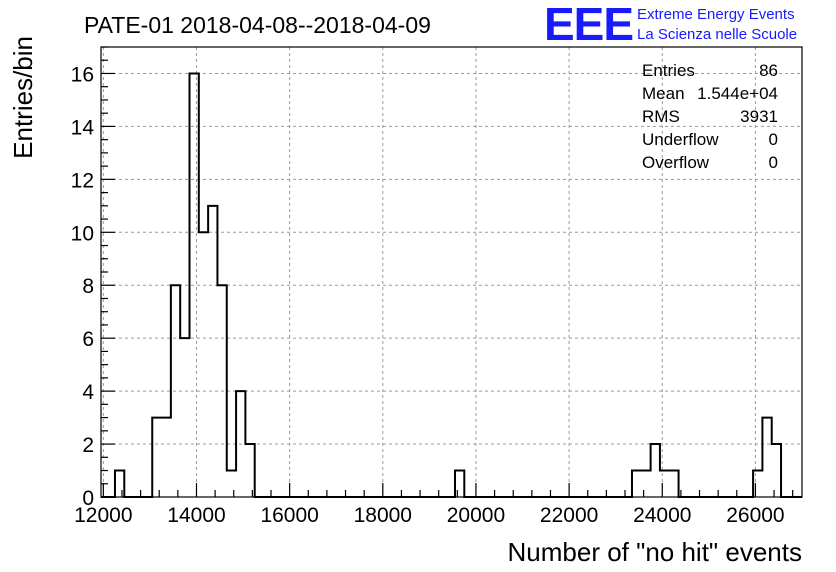 The width and height of the screenshot is (836, 572). I want to click on eee-logo-line1: Extreme Energy Events, so click(716, 14).